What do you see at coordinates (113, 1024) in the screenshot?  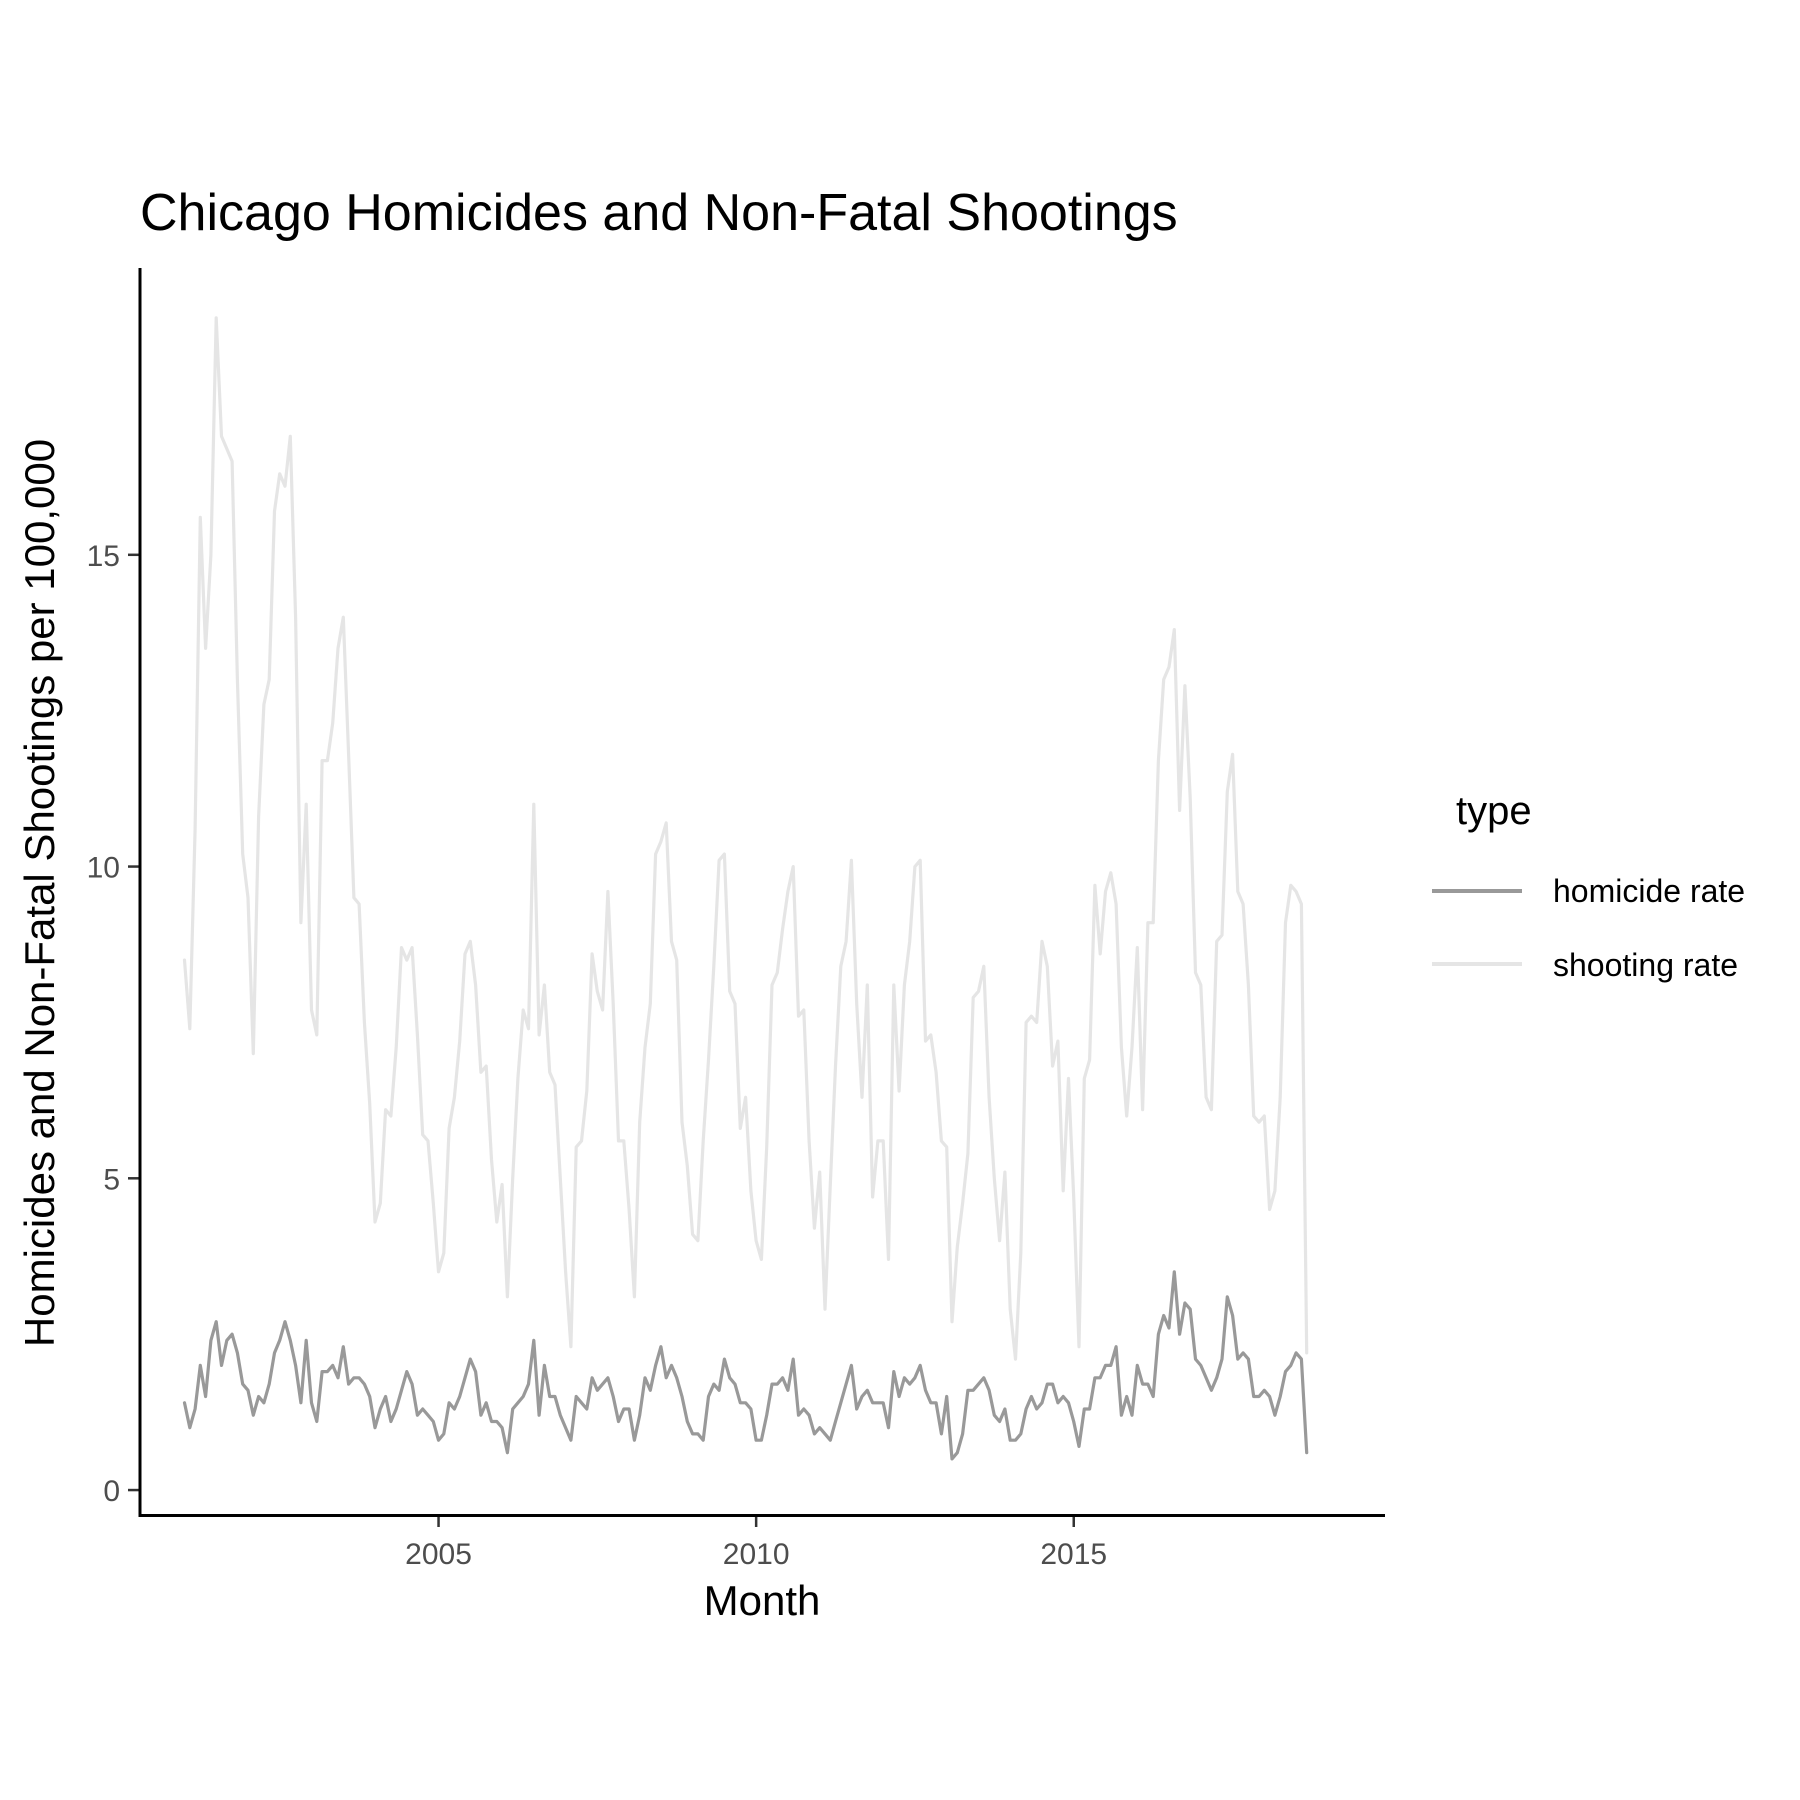 I see `y-axis-ticks: 0 5 10 15` at bounding box center [113, 1024].